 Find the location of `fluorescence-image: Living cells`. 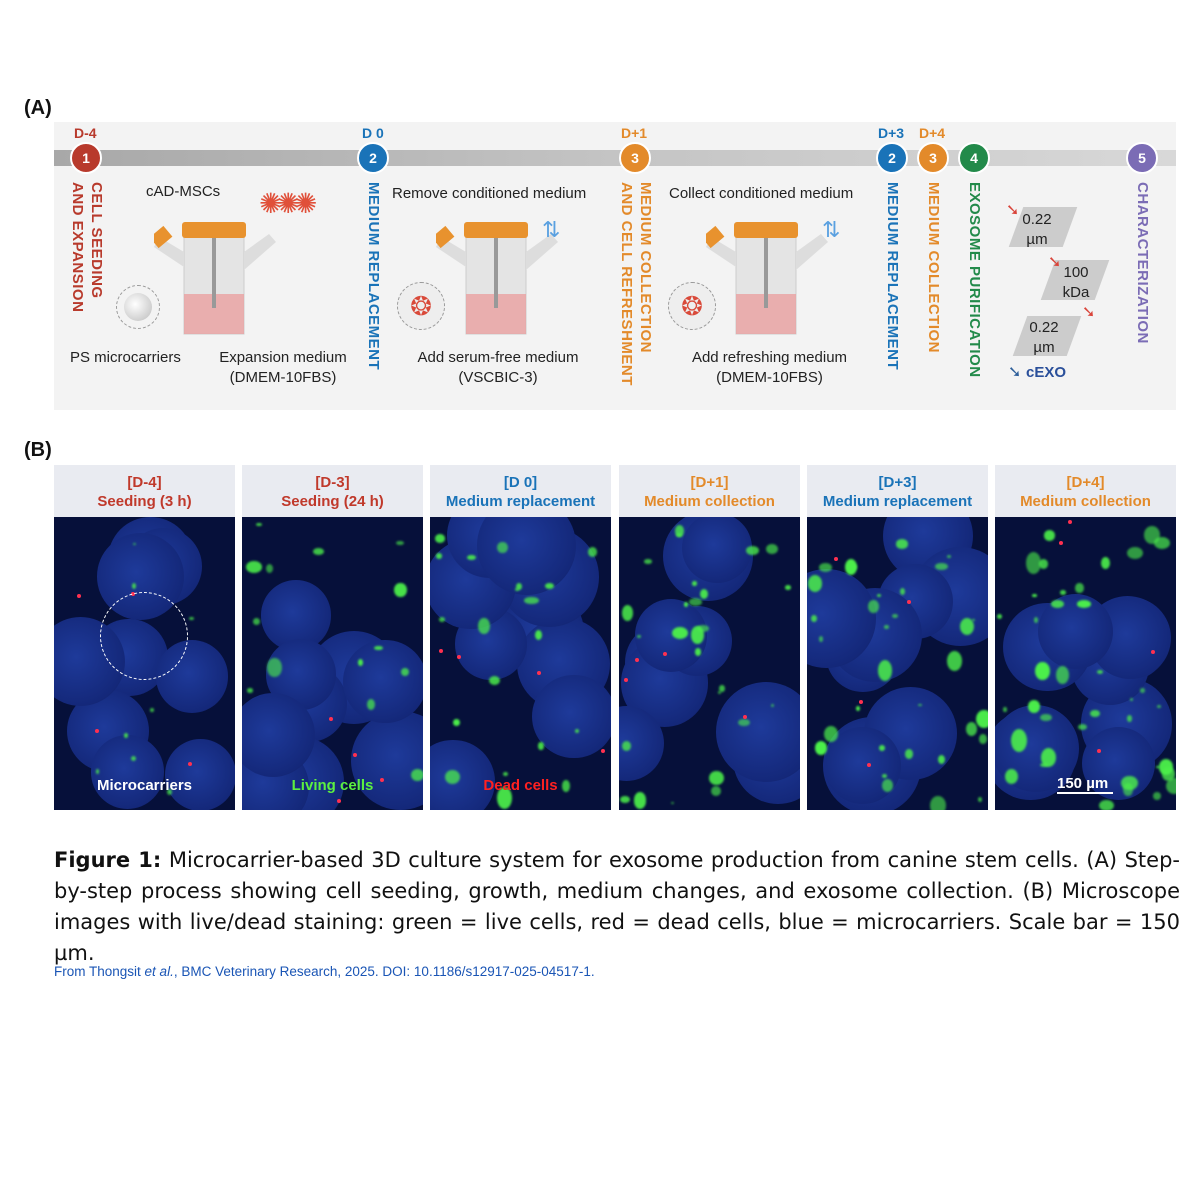

fluorescence-image: Living cells is located at coordinates (332, 663).